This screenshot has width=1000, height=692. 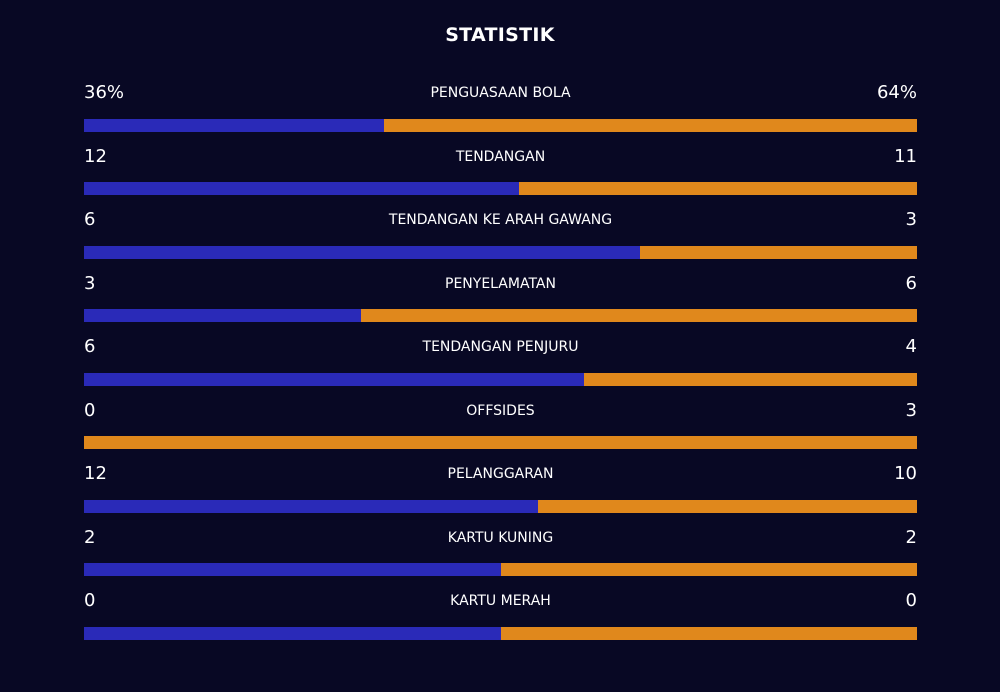 I want to click on stat-label: KARTU MERAH, so click(x=500, y=601).